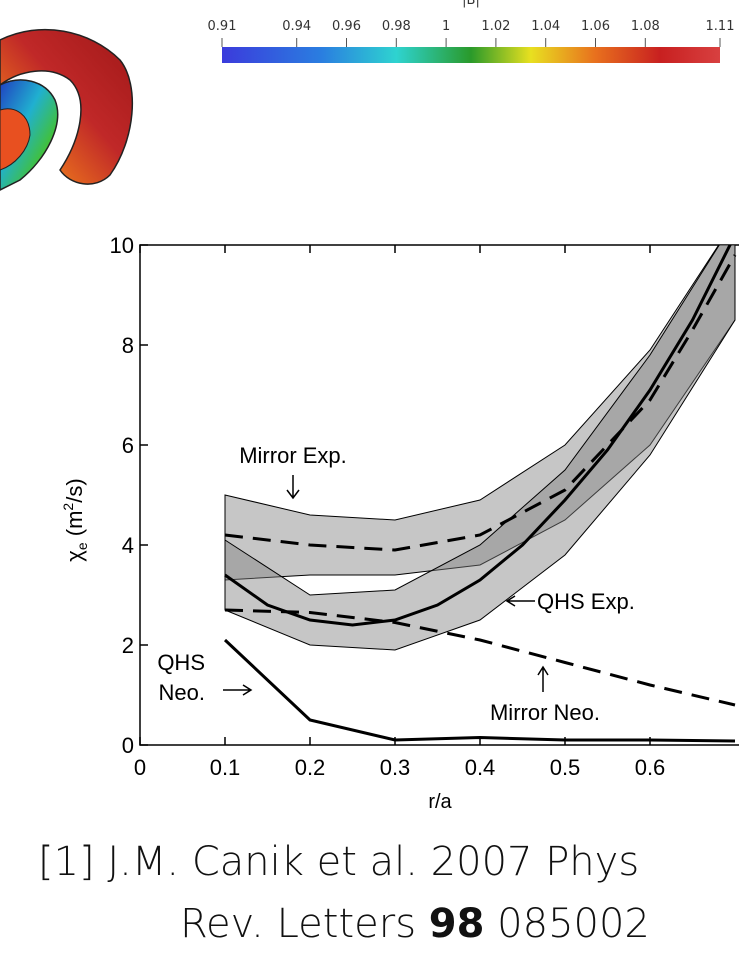 The image size is (739, 957). Describe the element at coordinates (586, 601) in the screenshot. I see `annotation: QHS Exp.` at that location.